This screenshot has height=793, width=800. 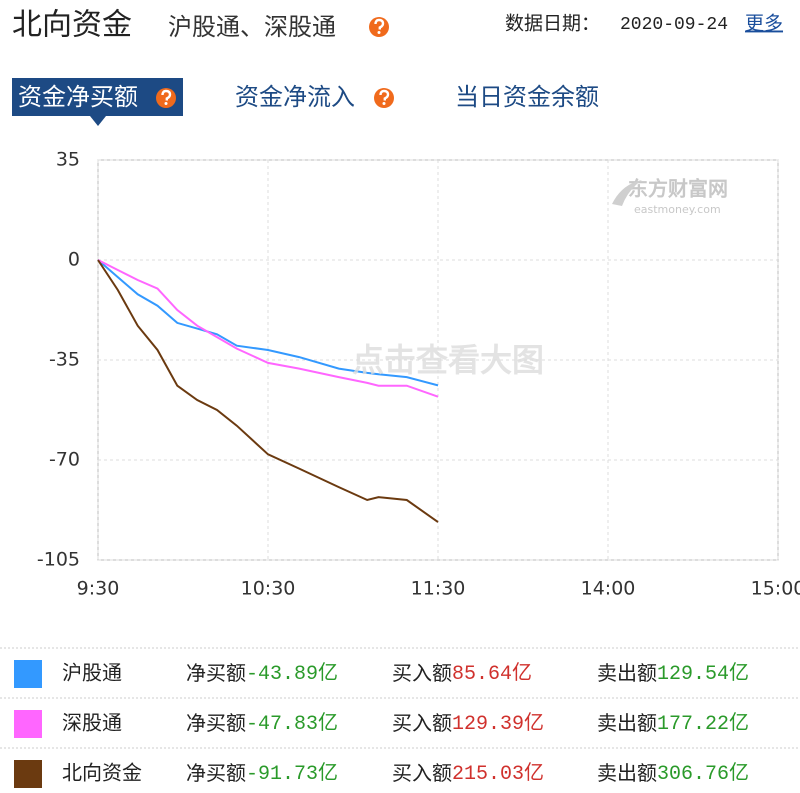 What do you see at coordinates (677, 209) in the screenshot?
I see `watermark-domain: eastmoney.com` at bounding box center [677, 209].